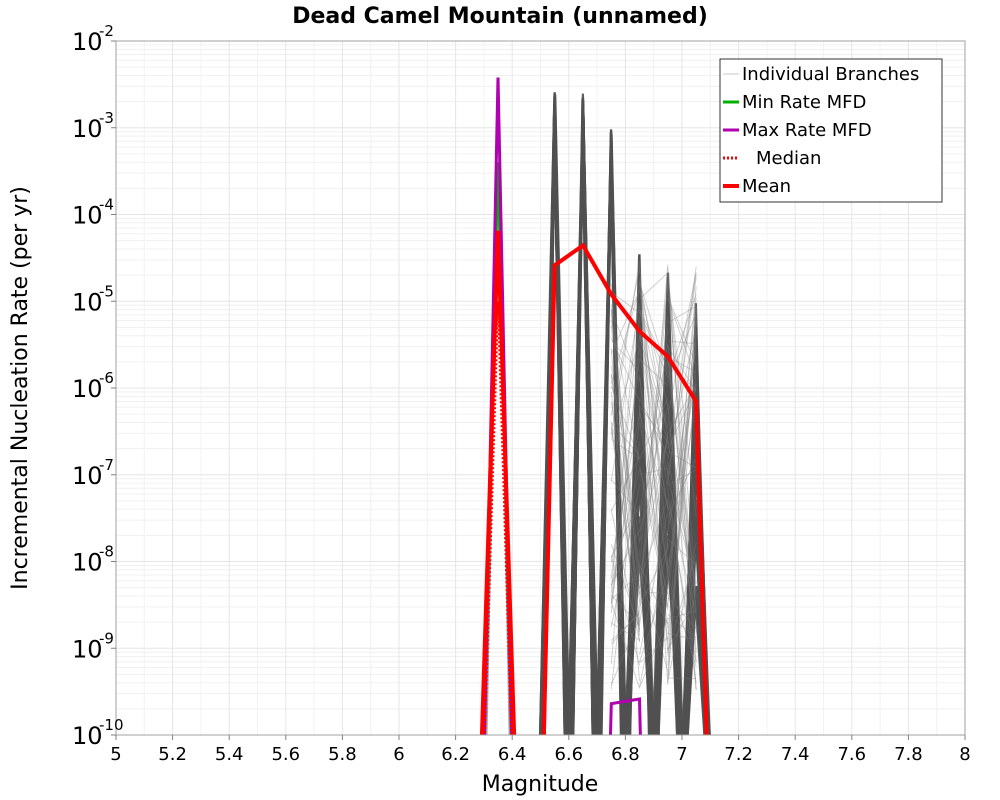 The height and width of the screenshot is (800, 1000). I want to click on y-tick-exponent: -9, so click(106, 638).